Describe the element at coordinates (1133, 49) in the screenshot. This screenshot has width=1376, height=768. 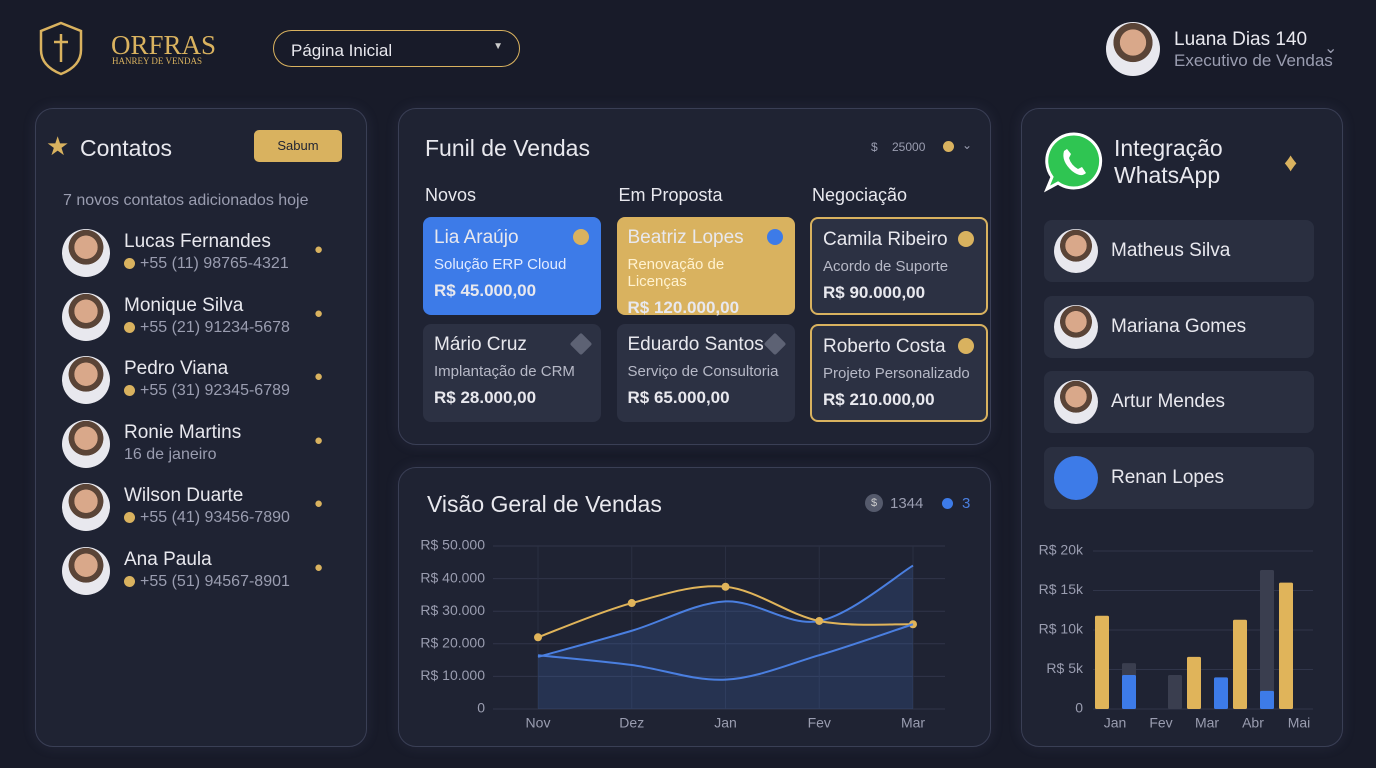
I see `user-avatar` at that location.